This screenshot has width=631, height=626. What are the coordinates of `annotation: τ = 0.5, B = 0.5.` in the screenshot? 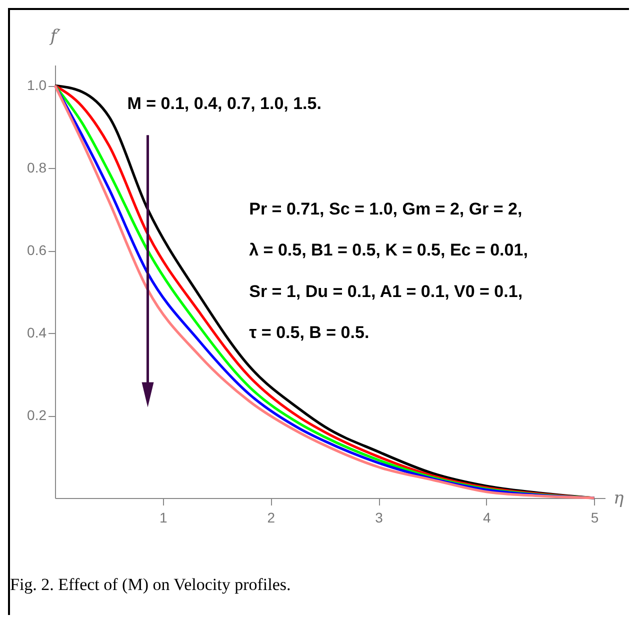 It's located at (309, 332).